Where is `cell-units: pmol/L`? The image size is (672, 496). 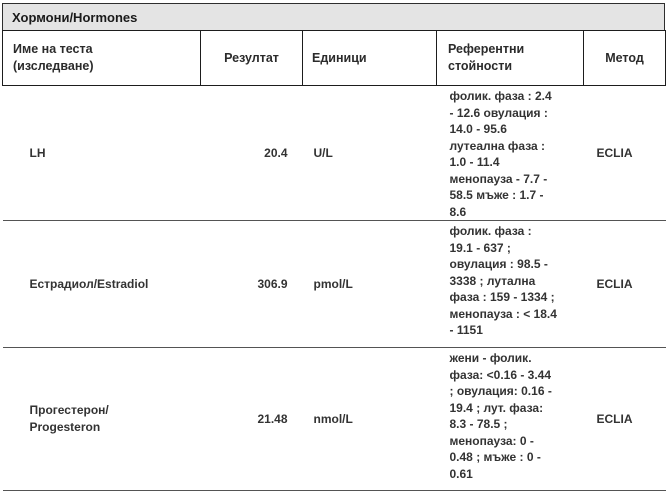 cell-units: pmol/L is located at coordinates (369, 284).